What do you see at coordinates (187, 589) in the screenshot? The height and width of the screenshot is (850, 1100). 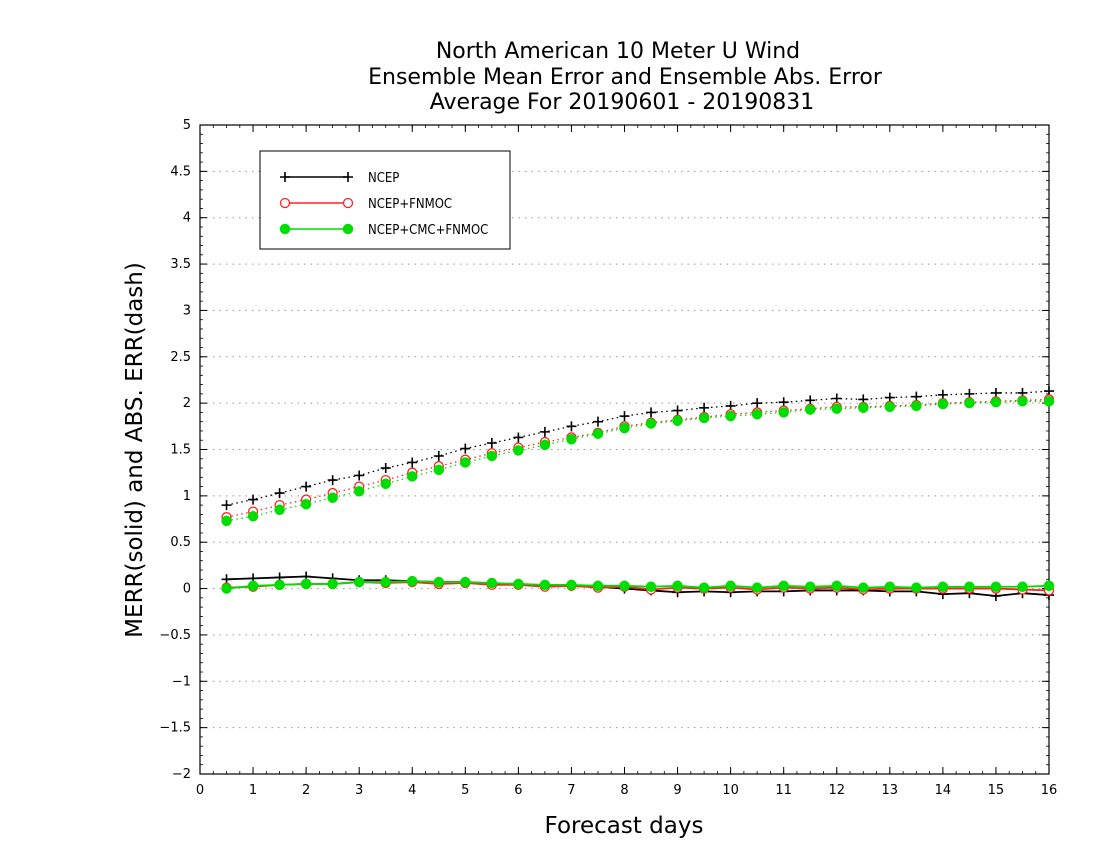 I see `y-tick-label: 0` at bounding box center [187, 589].